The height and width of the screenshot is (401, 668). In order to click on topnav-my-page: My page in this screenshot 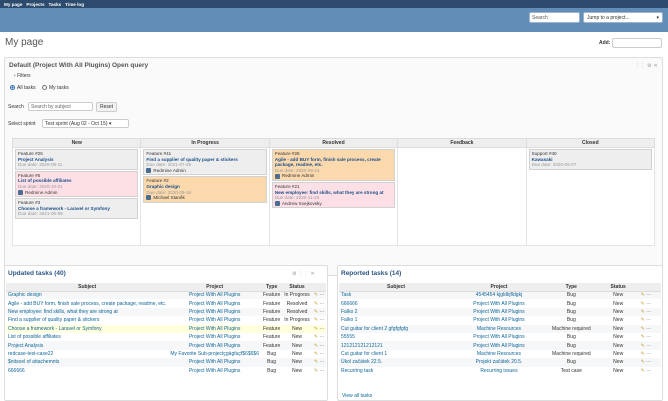, I will do `click(13, 4)`.